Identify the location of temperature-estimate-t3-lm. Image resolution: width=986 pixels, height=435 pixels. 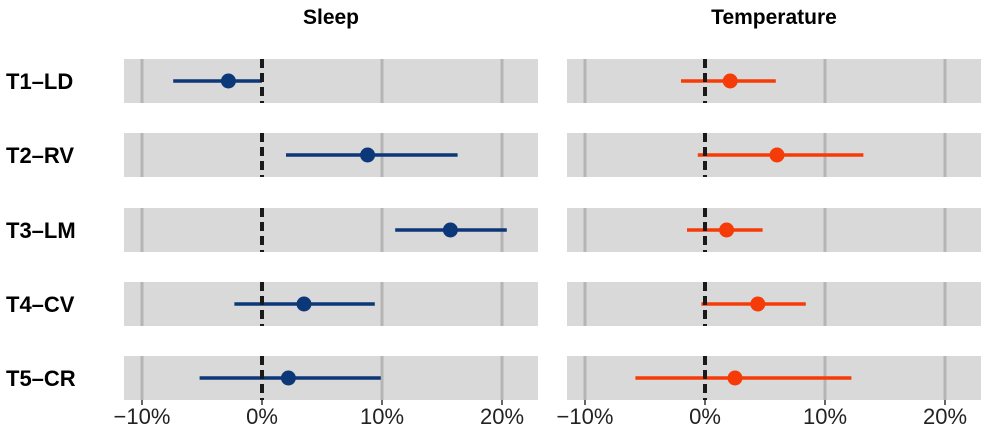
(727, 230).